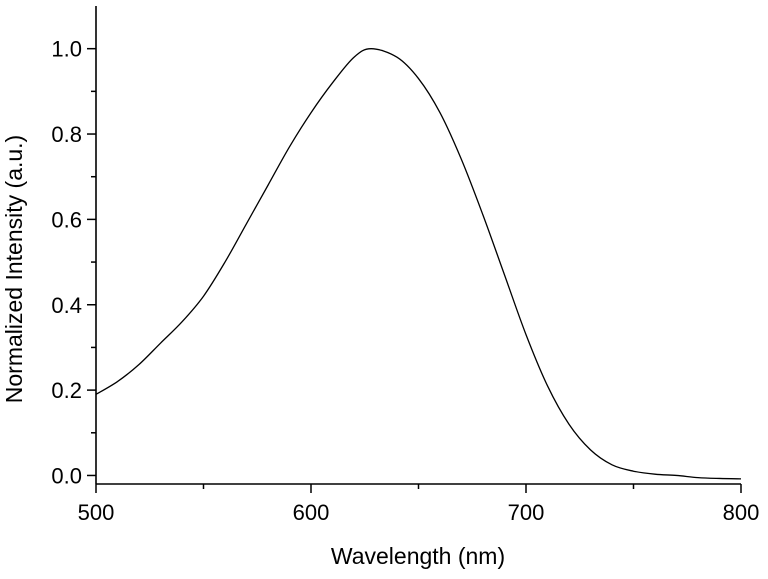  Describe the element at coordinates (96, 512) in the screenshot. I see `x-tick-label: 500` at that location.